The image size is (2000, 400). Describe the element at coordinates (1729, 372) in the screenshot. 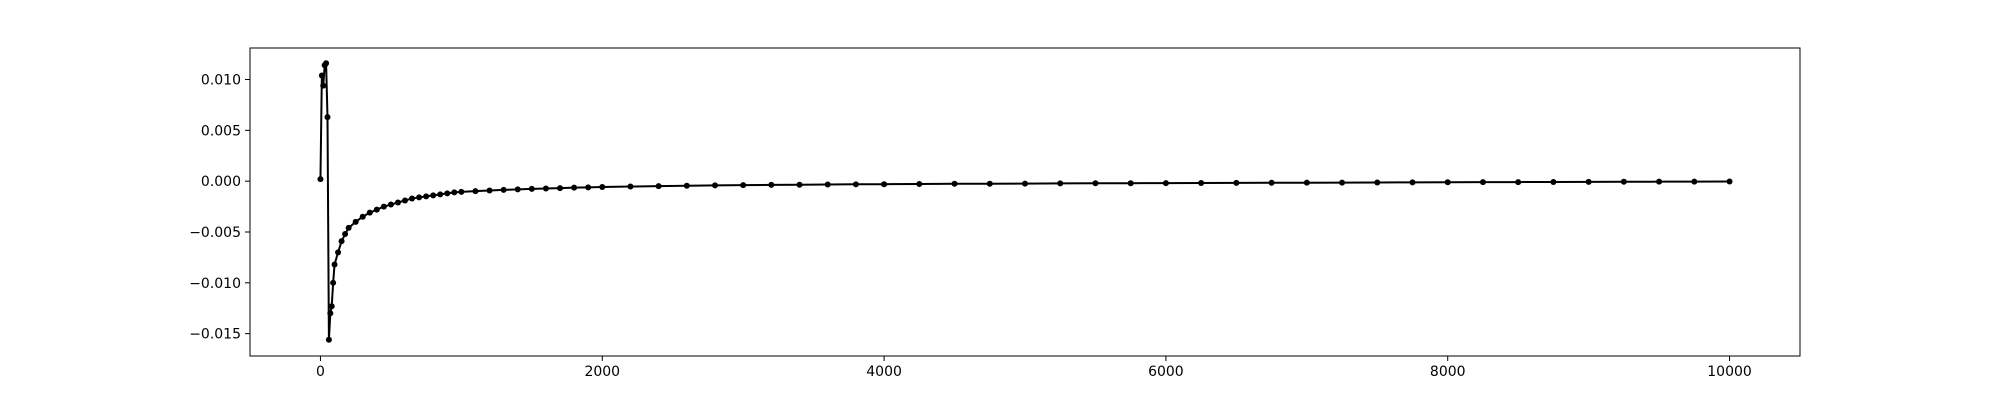

I see `x-tick-label: 10000` at that location.